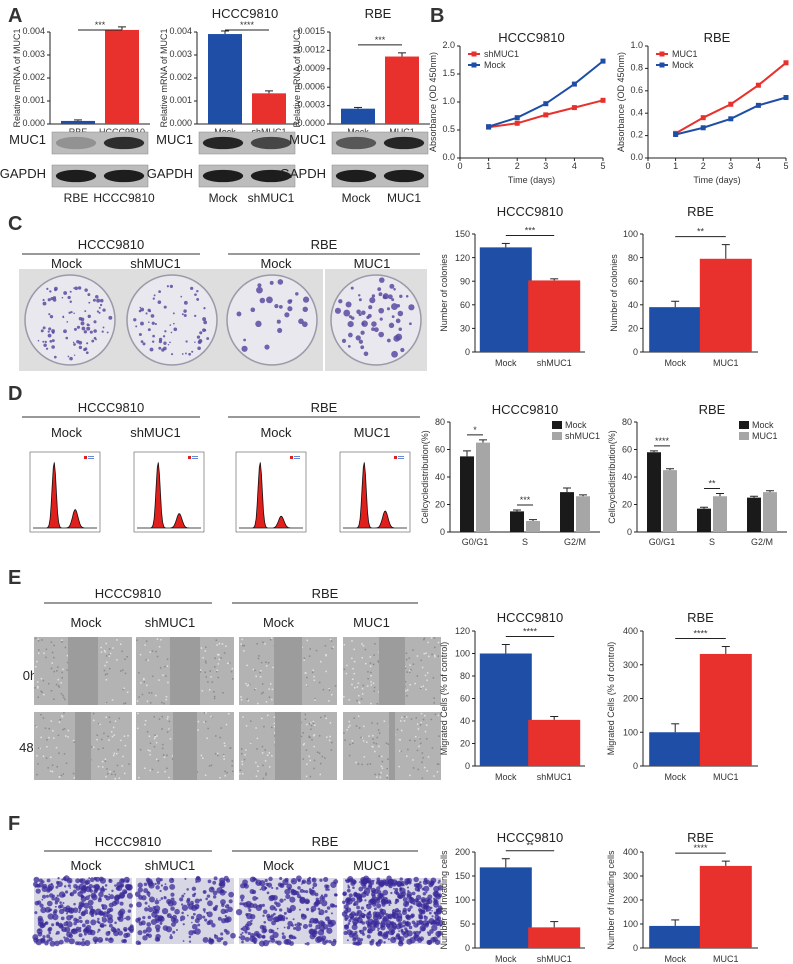 This screenshot has height=964, width=793. Describe the element at coordinates (372, 432) in the screenshot. I see `cellcycle-header-condition-label: MUC1` at that location.